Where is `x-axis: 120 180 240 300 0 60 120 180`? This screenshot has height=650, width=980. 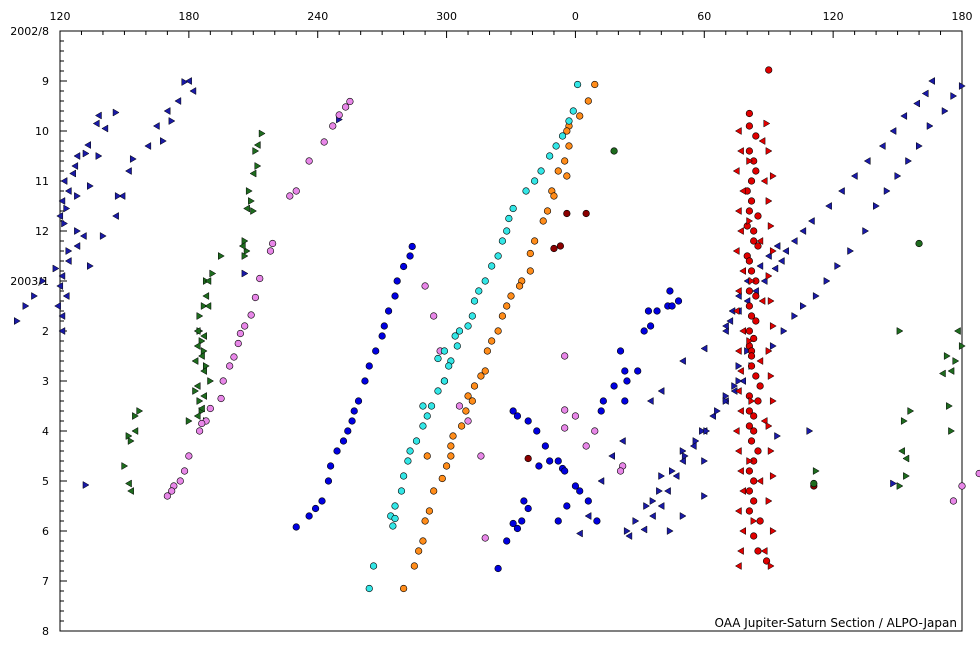 x-axis: 120 180 240 300 0 60 120 180 is located at coordinates (511, 24).